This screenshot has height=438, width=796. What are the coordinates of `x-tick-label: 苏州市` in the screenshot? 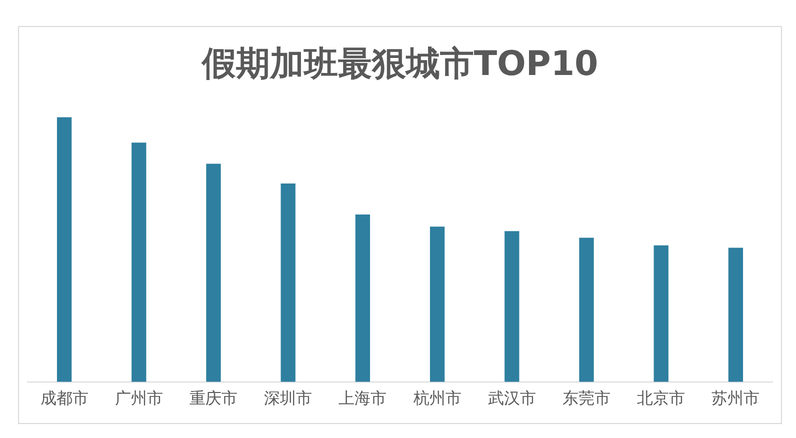 It's located at (736, 398).